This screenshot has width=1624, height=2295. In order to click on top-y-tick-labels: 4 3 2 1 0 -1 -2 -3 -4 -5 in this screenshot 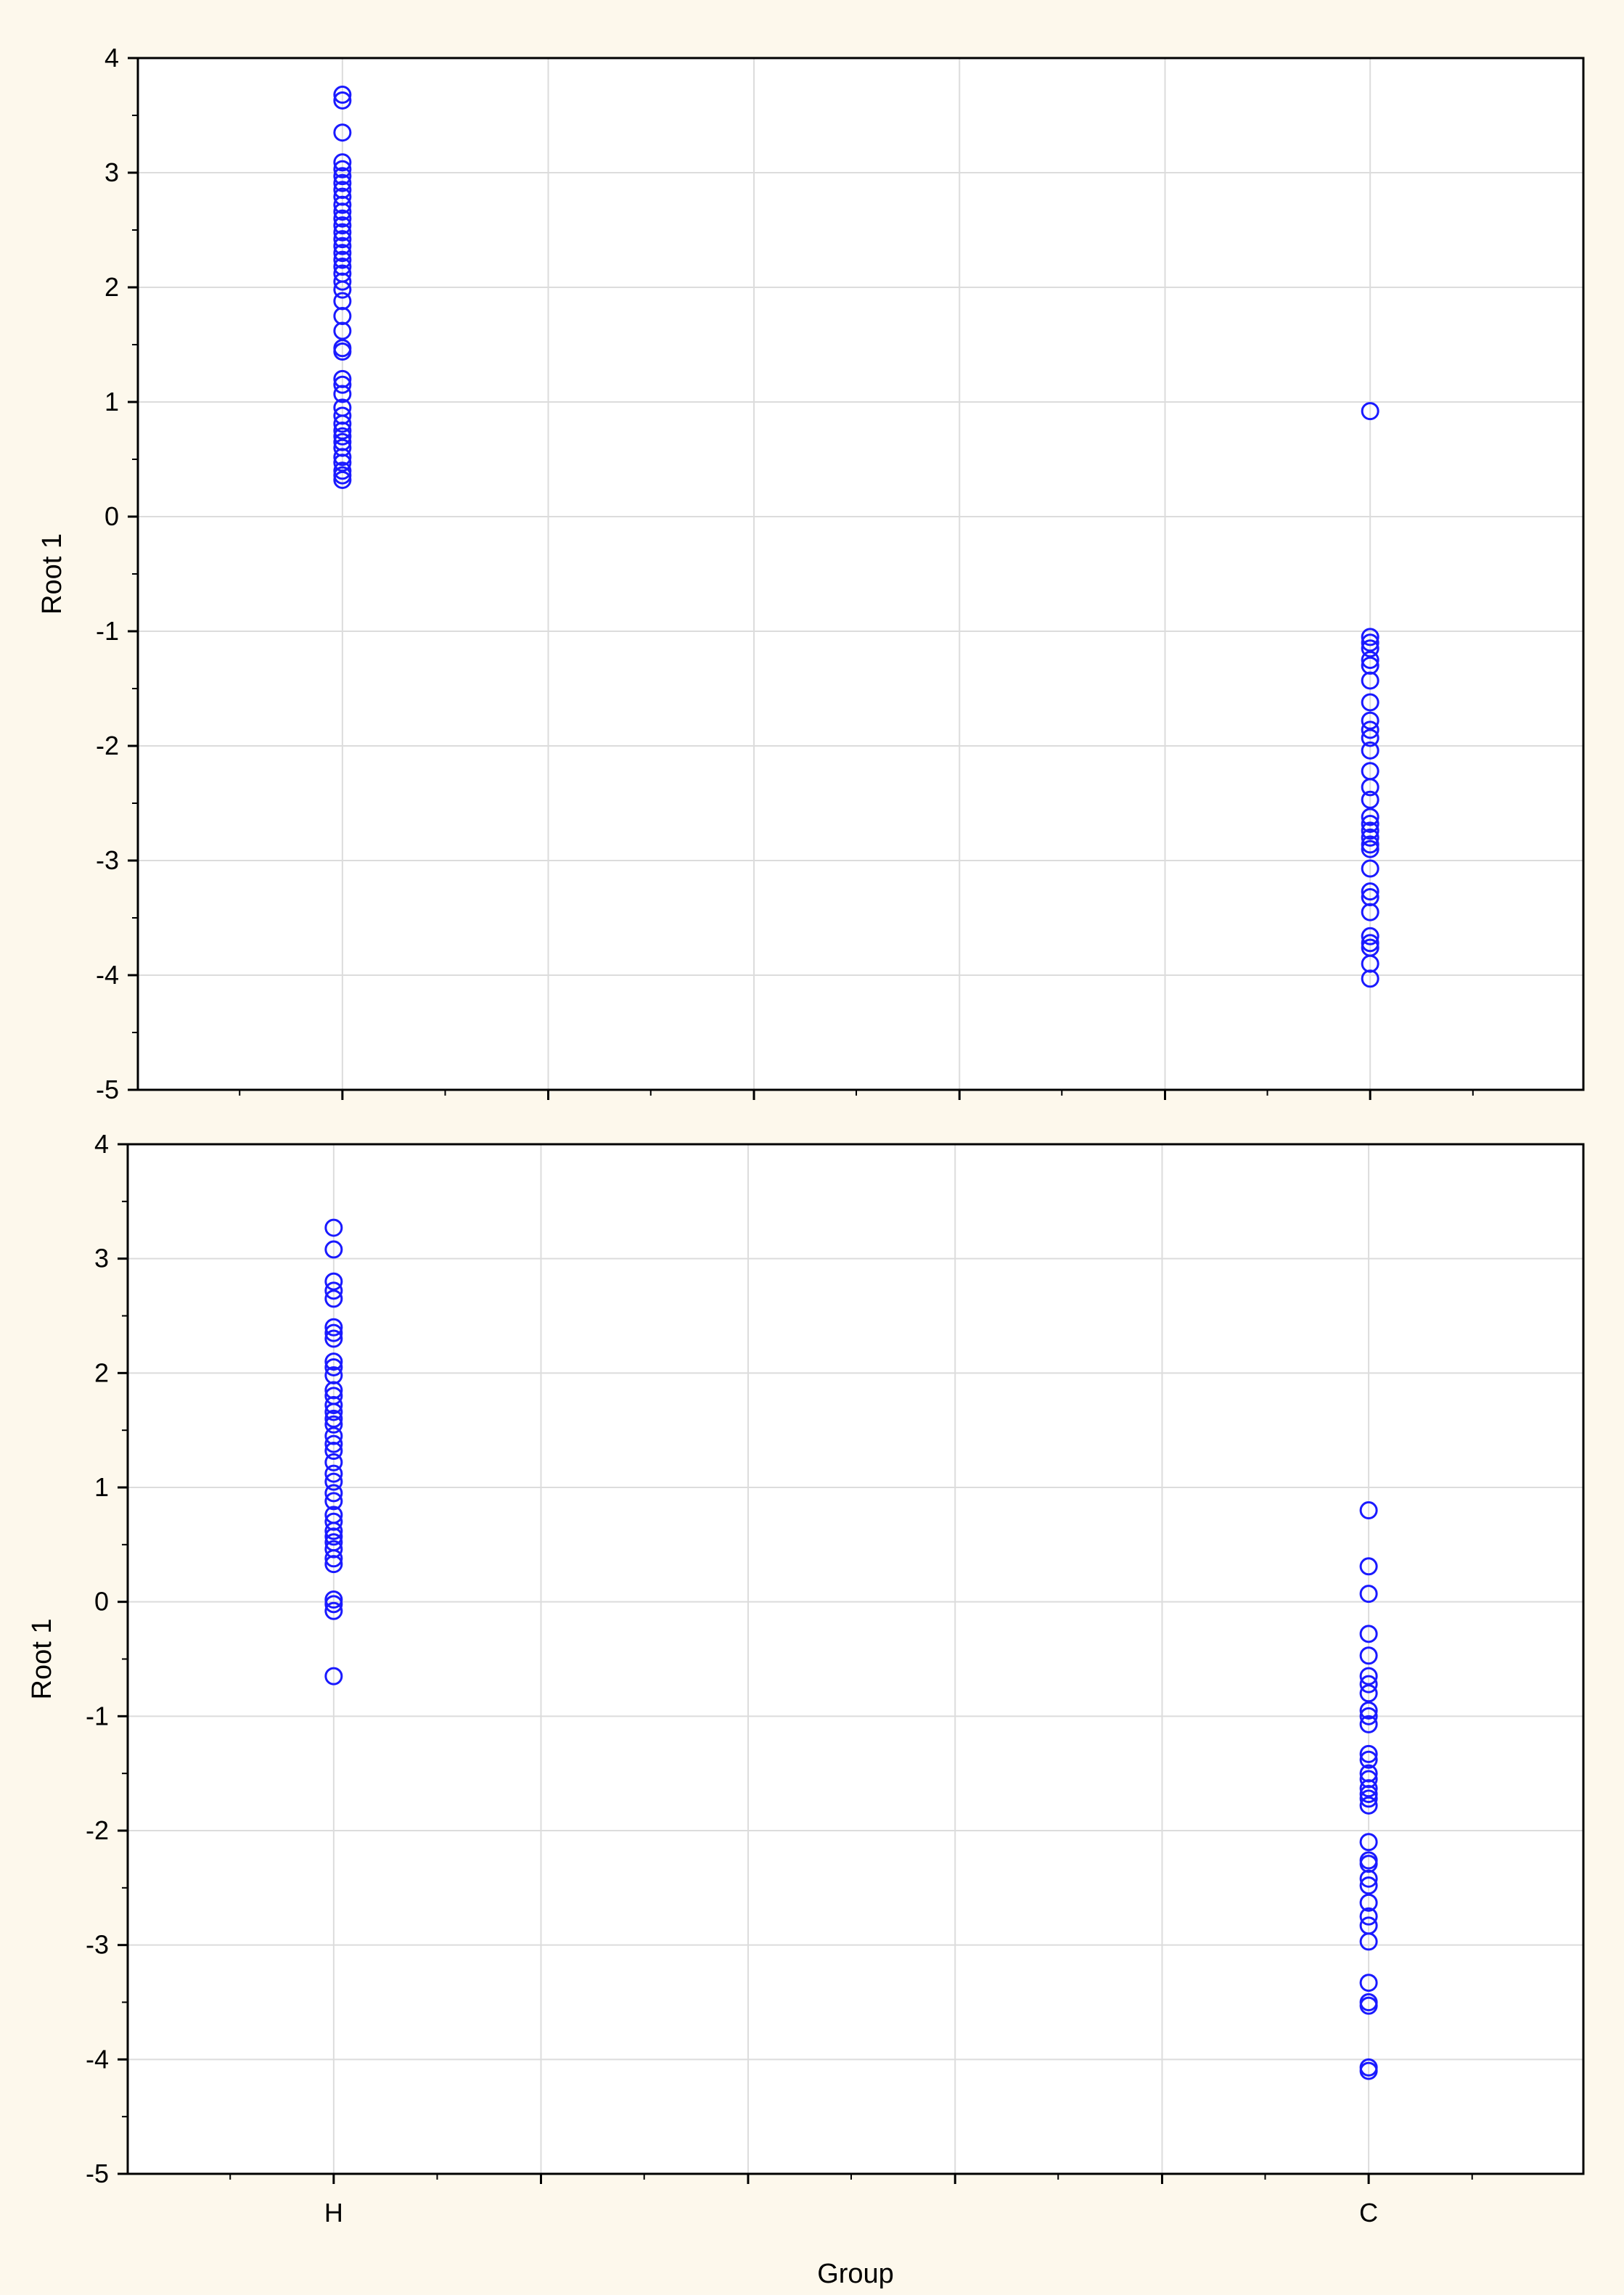, I will do `click(108, 573)`.